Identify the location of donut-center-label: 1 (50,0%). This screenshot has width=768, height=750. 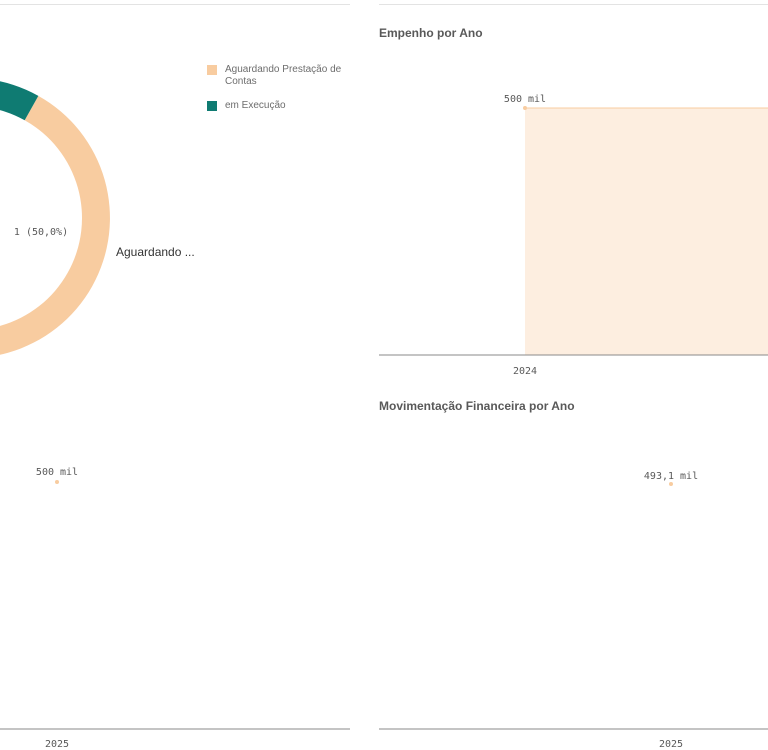
(41, 232).